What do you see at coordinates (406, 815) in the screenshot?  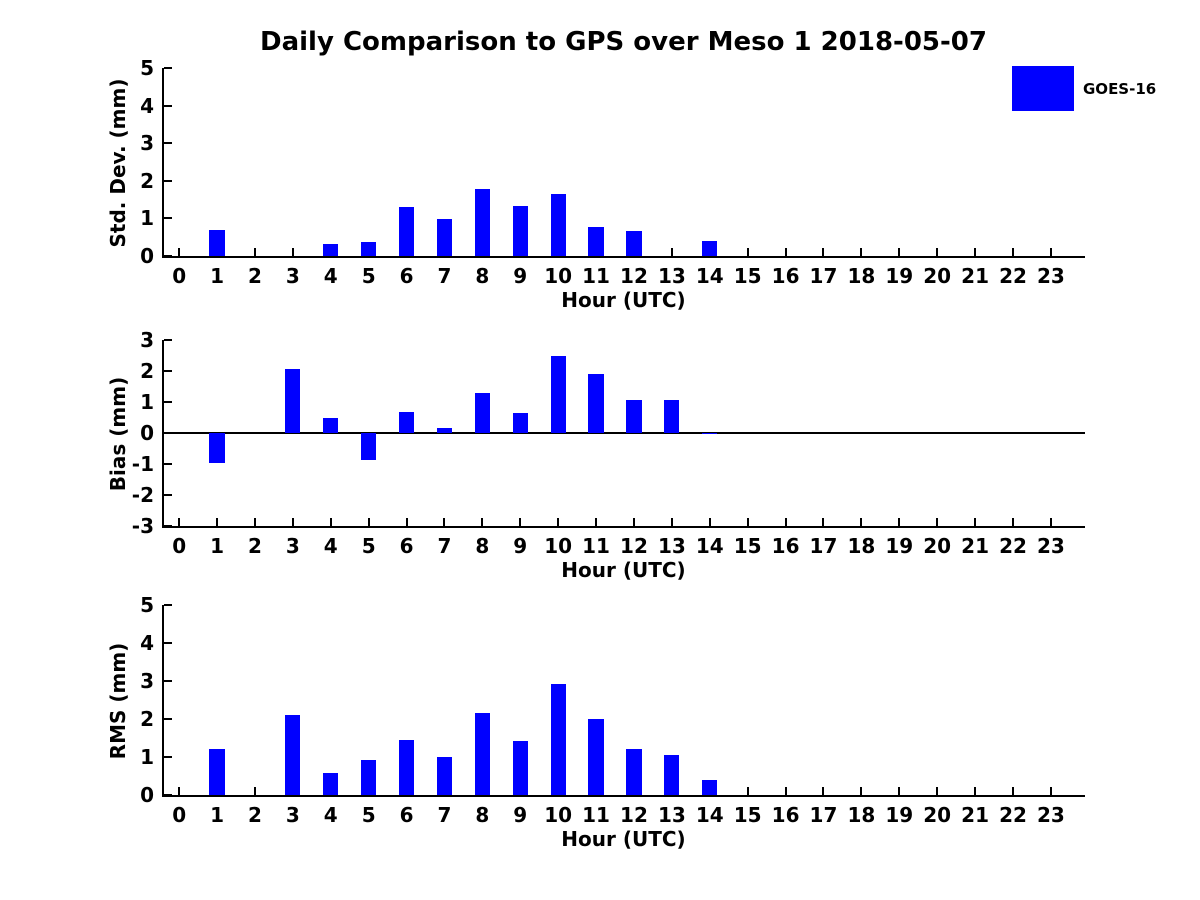 I see `x-tick-label: 6` at bounding box center [406, 815].